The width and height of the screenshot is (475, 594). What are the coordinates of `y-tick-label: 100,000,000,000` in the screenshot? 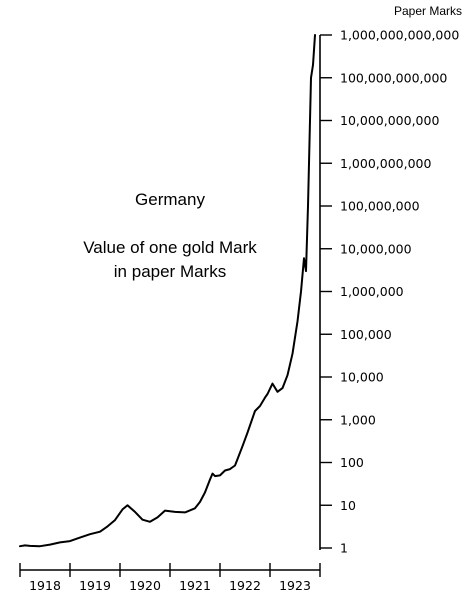 It's located at (393, 77).